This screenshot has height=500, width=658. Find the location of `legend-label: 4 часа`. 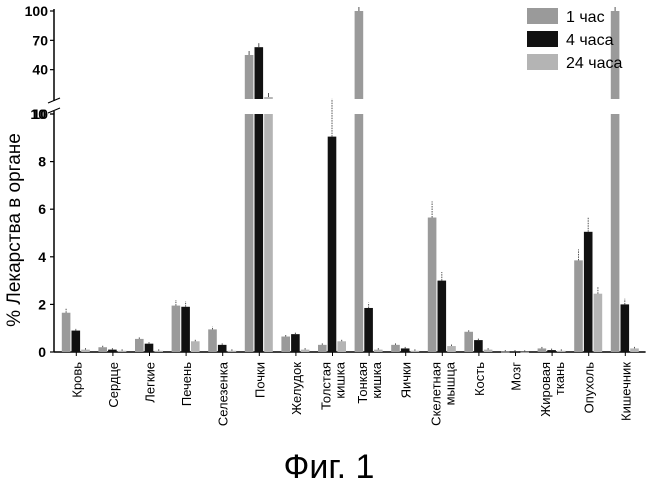

legend-label: 4 часа is located at coordinates (590, 40).